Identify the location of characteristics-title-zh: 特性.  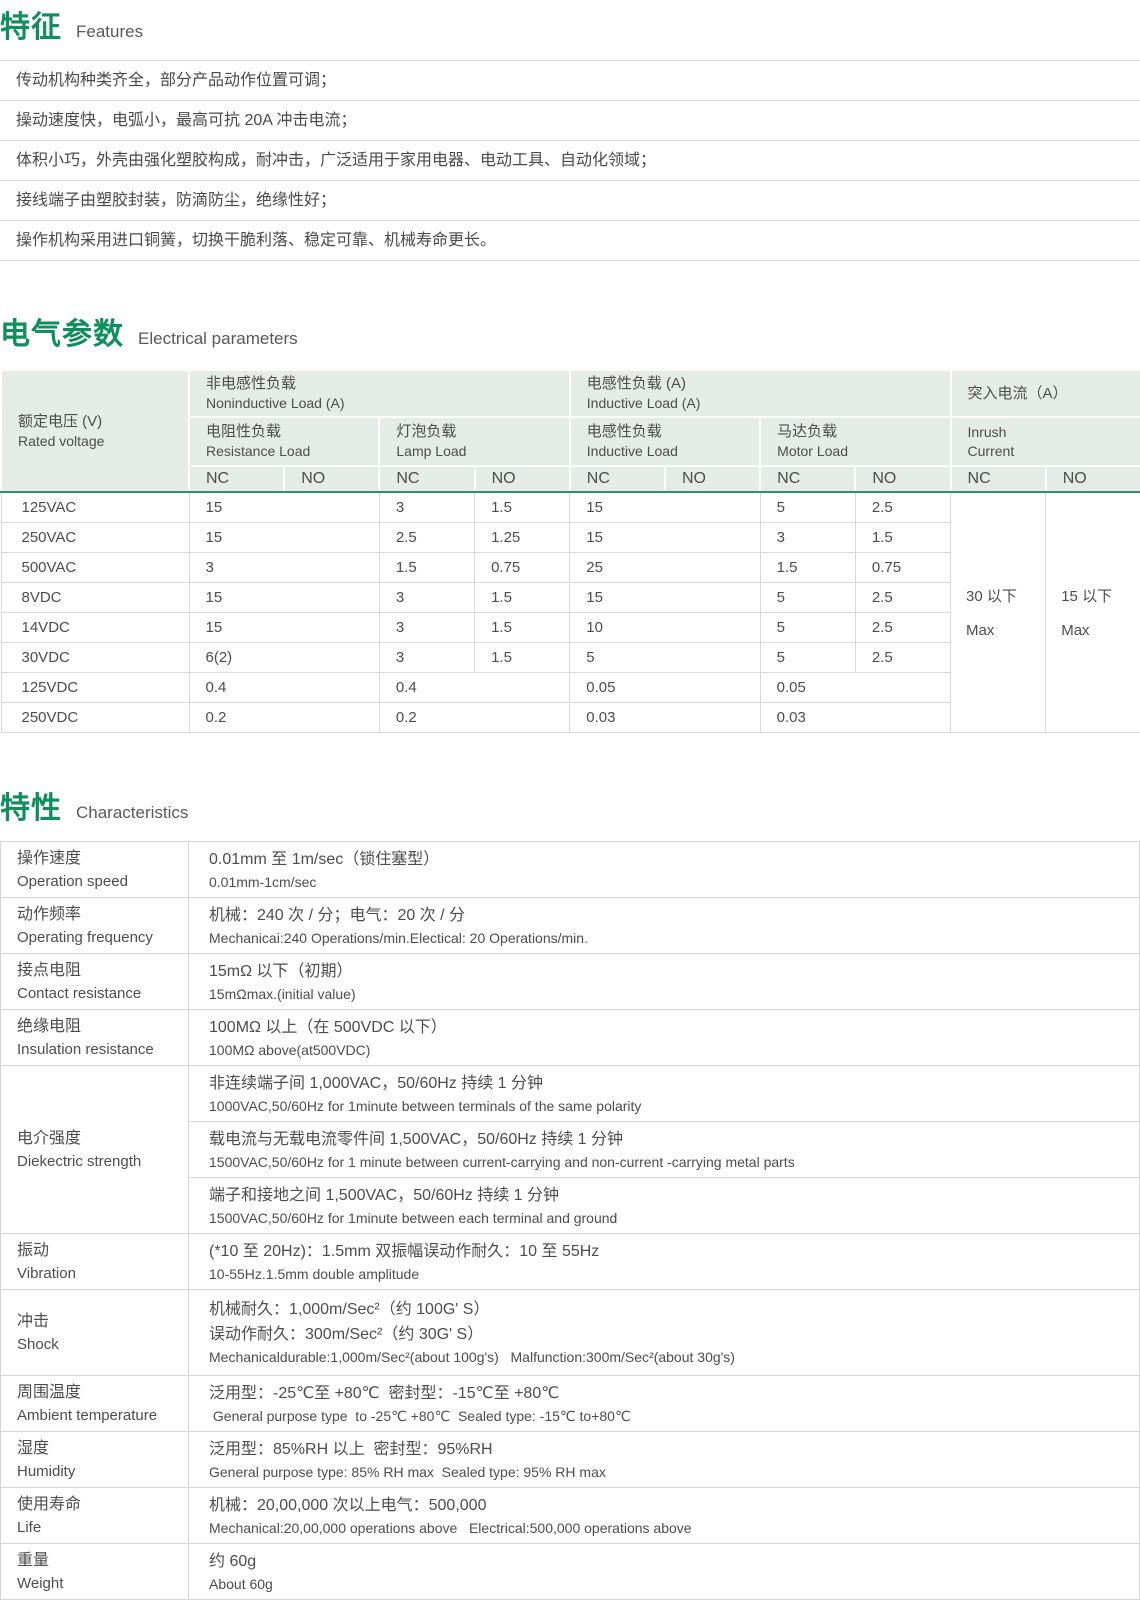
(31, 808).